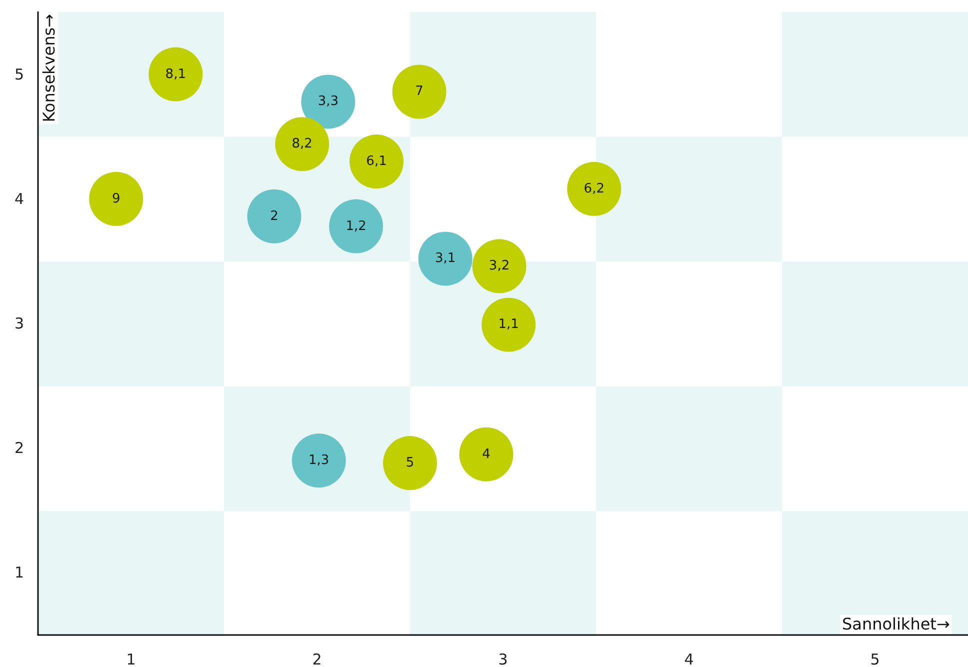 This screenshot has height=667, width=968. I want to click on series-label: 6,1, so click(376, 162).